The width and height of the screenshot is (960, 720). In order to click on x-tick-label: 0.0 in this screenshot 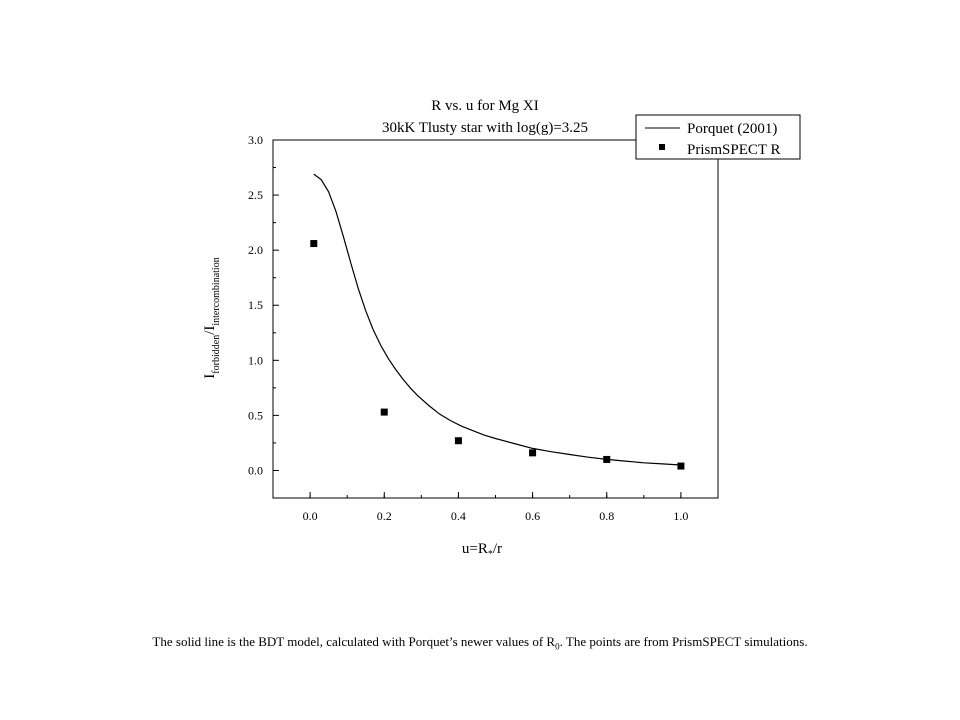, I will do `click(310, 516)`.